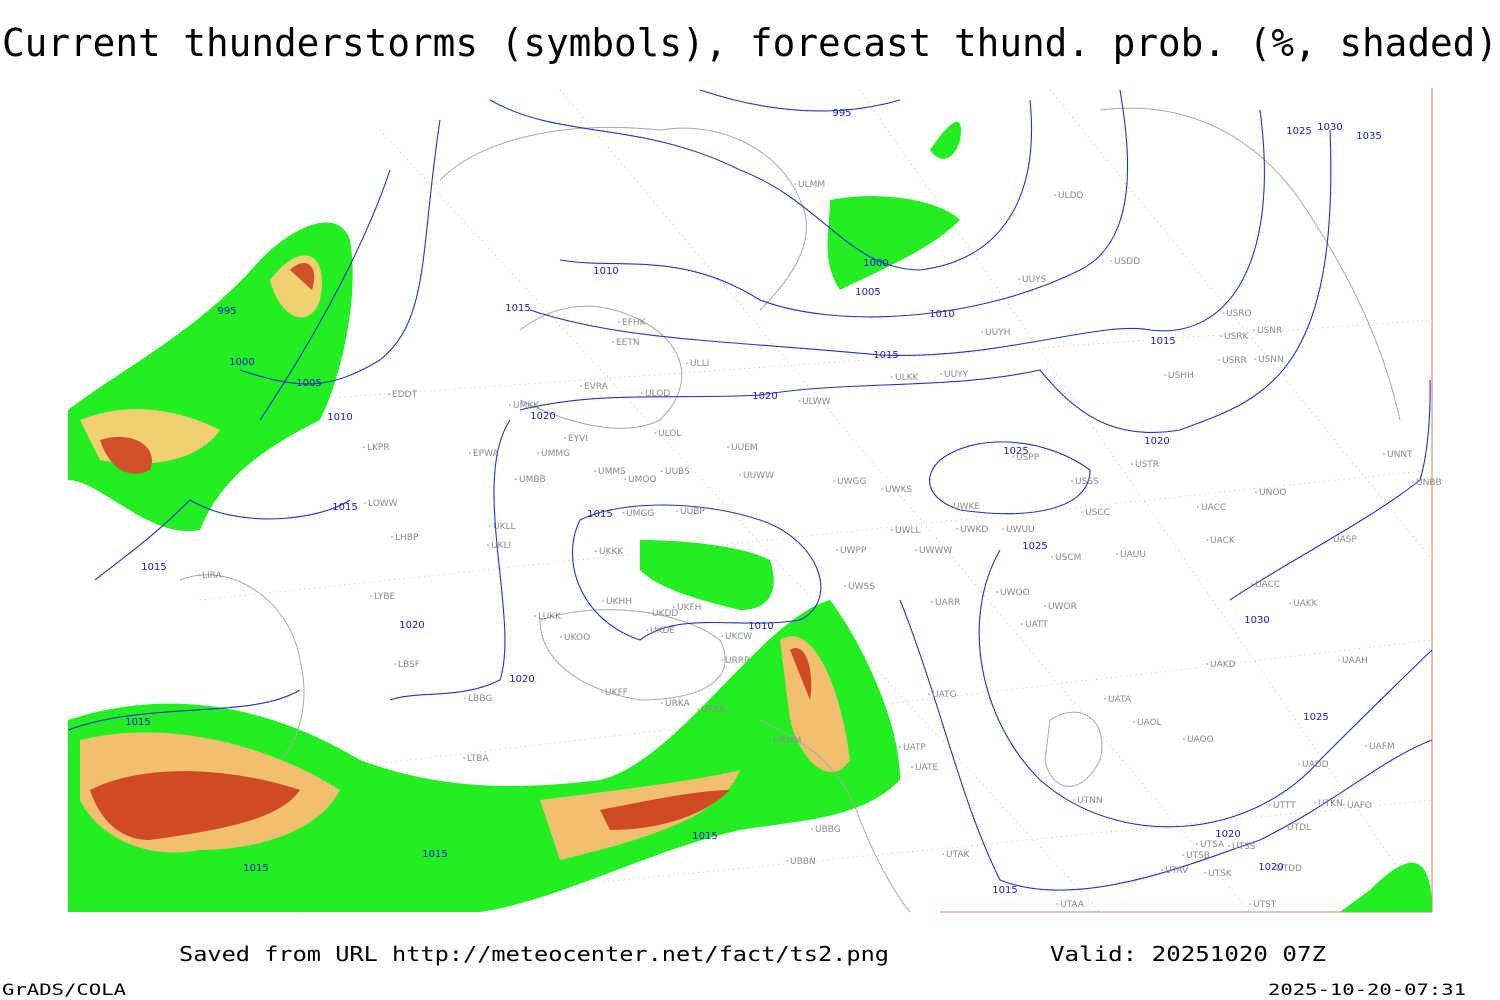  What do you see at coordinates (616, 693) in the screenshot?
I see `station-label: UKFF` at bounding box center [616, 693].